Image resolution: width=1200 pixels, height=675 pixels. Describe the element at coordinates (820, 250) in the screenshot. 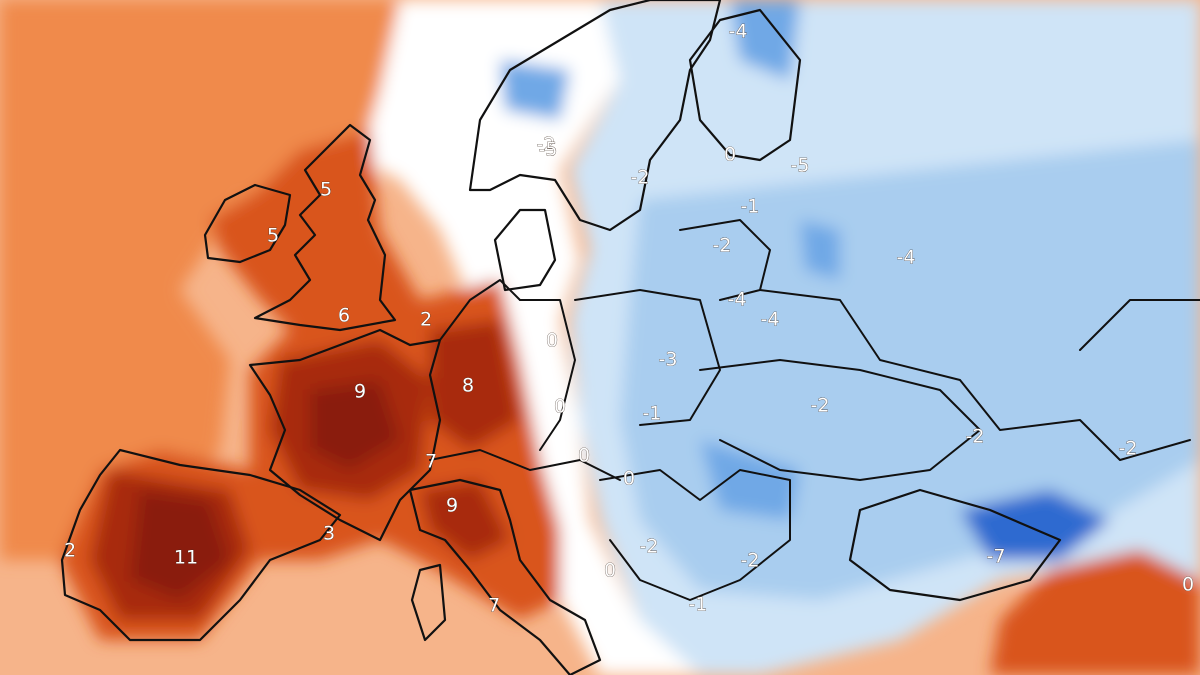

I see `cold-strong-east` at that location.